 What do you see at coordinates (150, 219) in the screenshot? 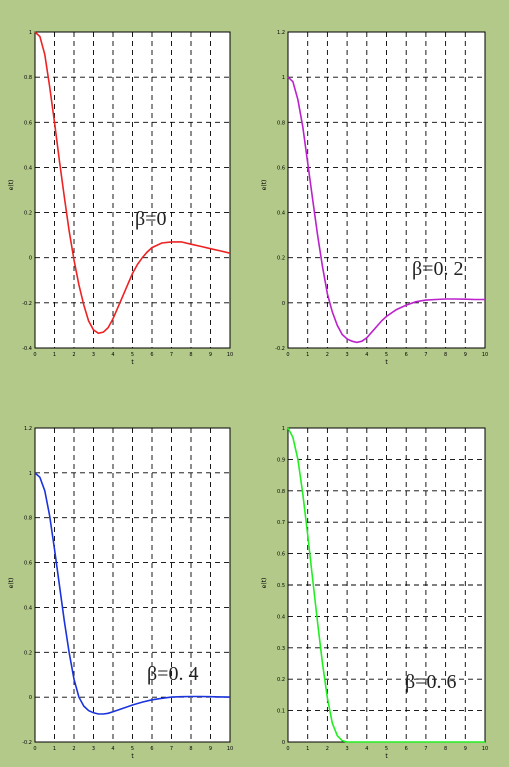
I see `beta-annotation: β=0` at bounding box center [150, 219].